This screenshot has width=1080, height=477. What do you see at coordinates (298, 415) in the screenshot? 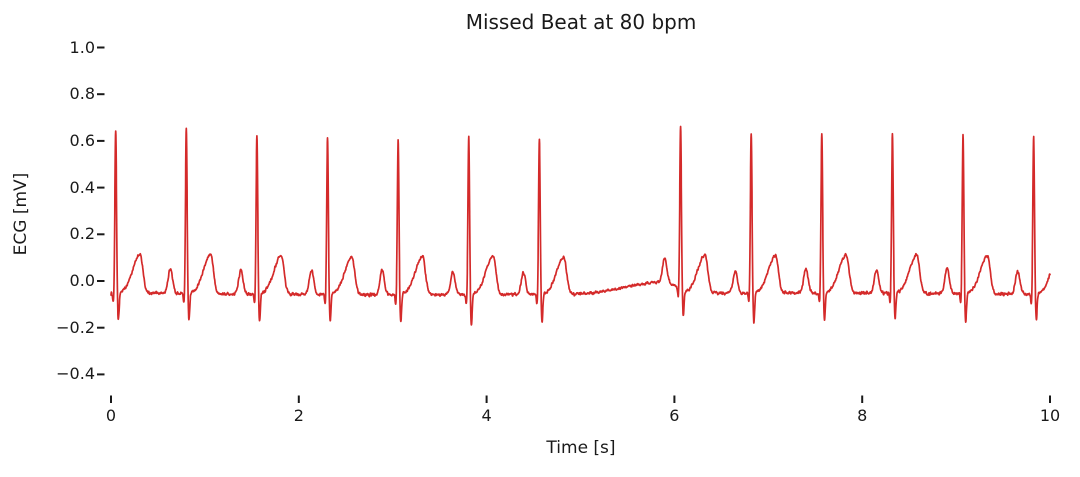
I see `x-tick-label: 2` at bounding box center [298, 415].